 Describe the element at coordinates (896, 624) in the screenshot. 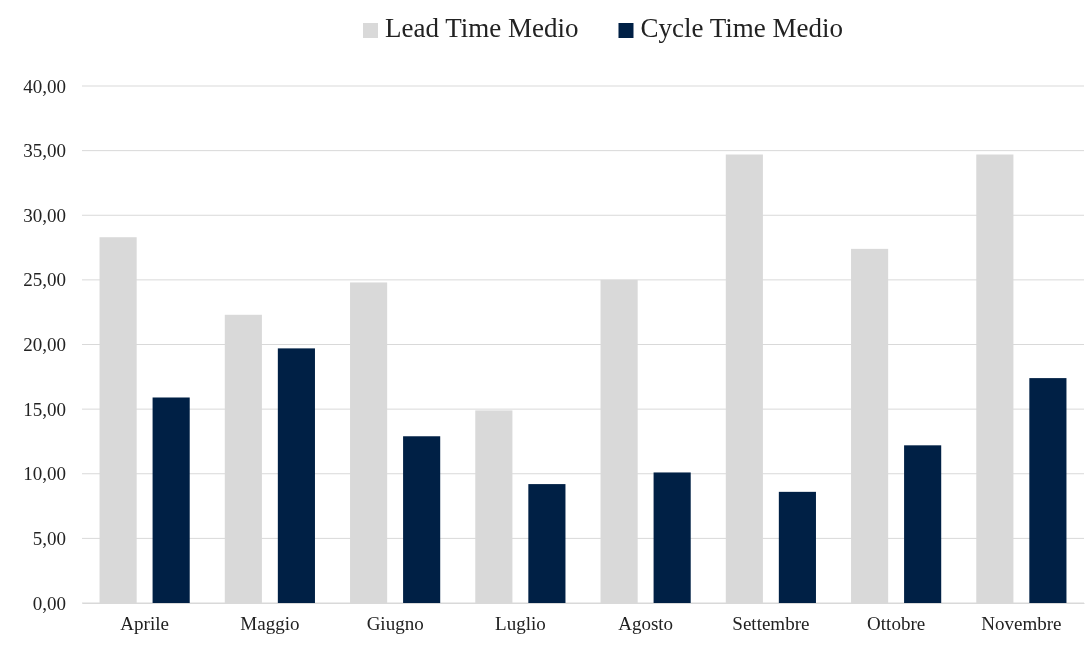

I see `x-tick-label: Ottobre` at that location.